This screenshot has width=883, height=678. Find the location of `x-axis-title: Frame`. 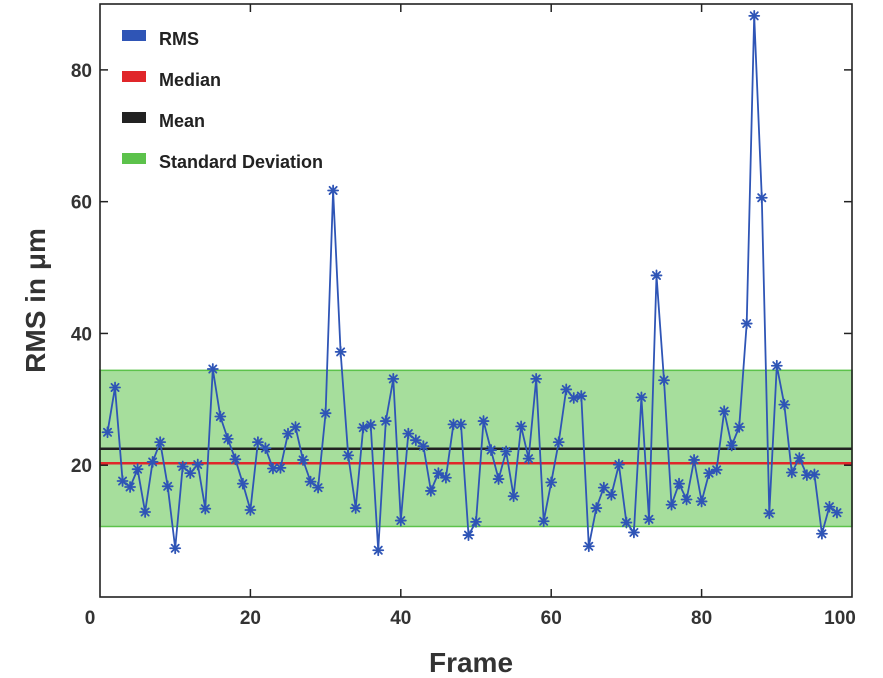

x-axis-title: Frame is located at coordinates (471, 662).